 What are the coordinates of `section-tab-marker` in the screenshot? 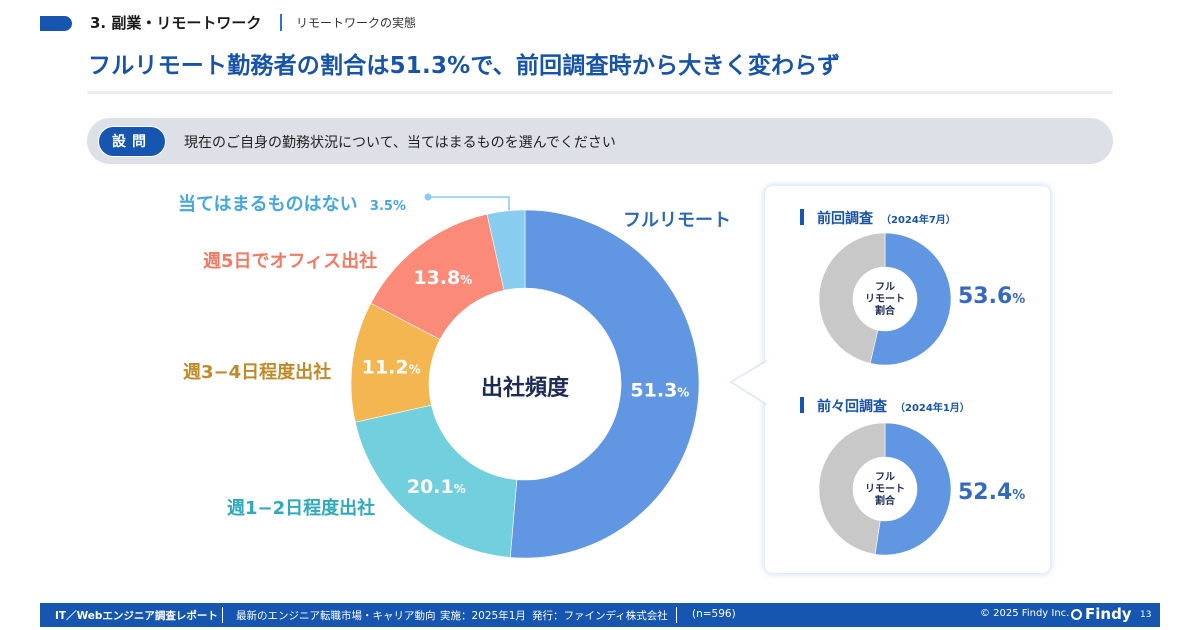 It's located at (56, 23).